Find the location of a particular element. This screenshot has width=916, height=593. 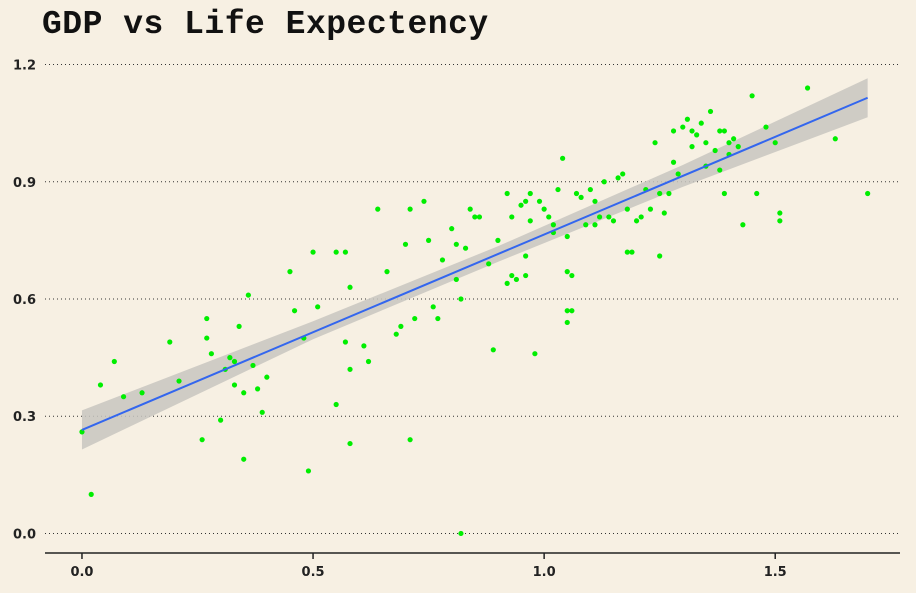

x-tick-label: 1.5 is located at coordinates (775, 572).